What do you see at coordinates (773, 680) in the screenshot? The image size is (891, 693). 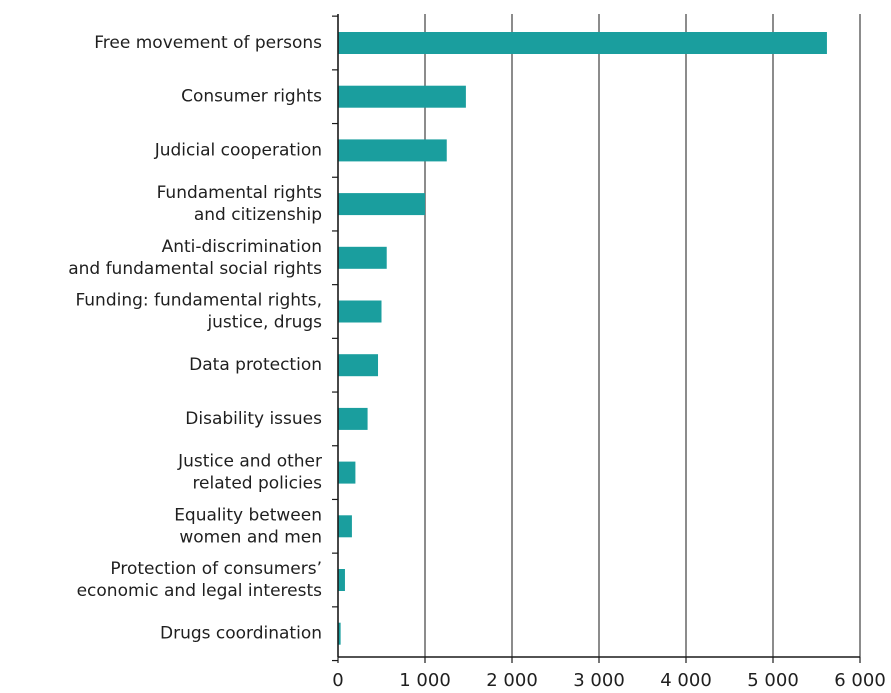 I see `x-tick-label: 5 000` at bounding box center [773, 680].